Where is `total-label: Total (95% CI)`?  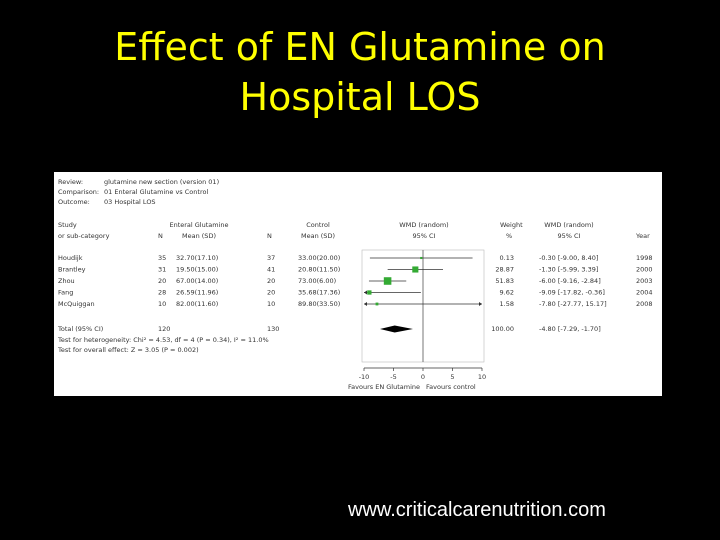 total-label: Total (95% CI) is located at coordinates (80, 329).